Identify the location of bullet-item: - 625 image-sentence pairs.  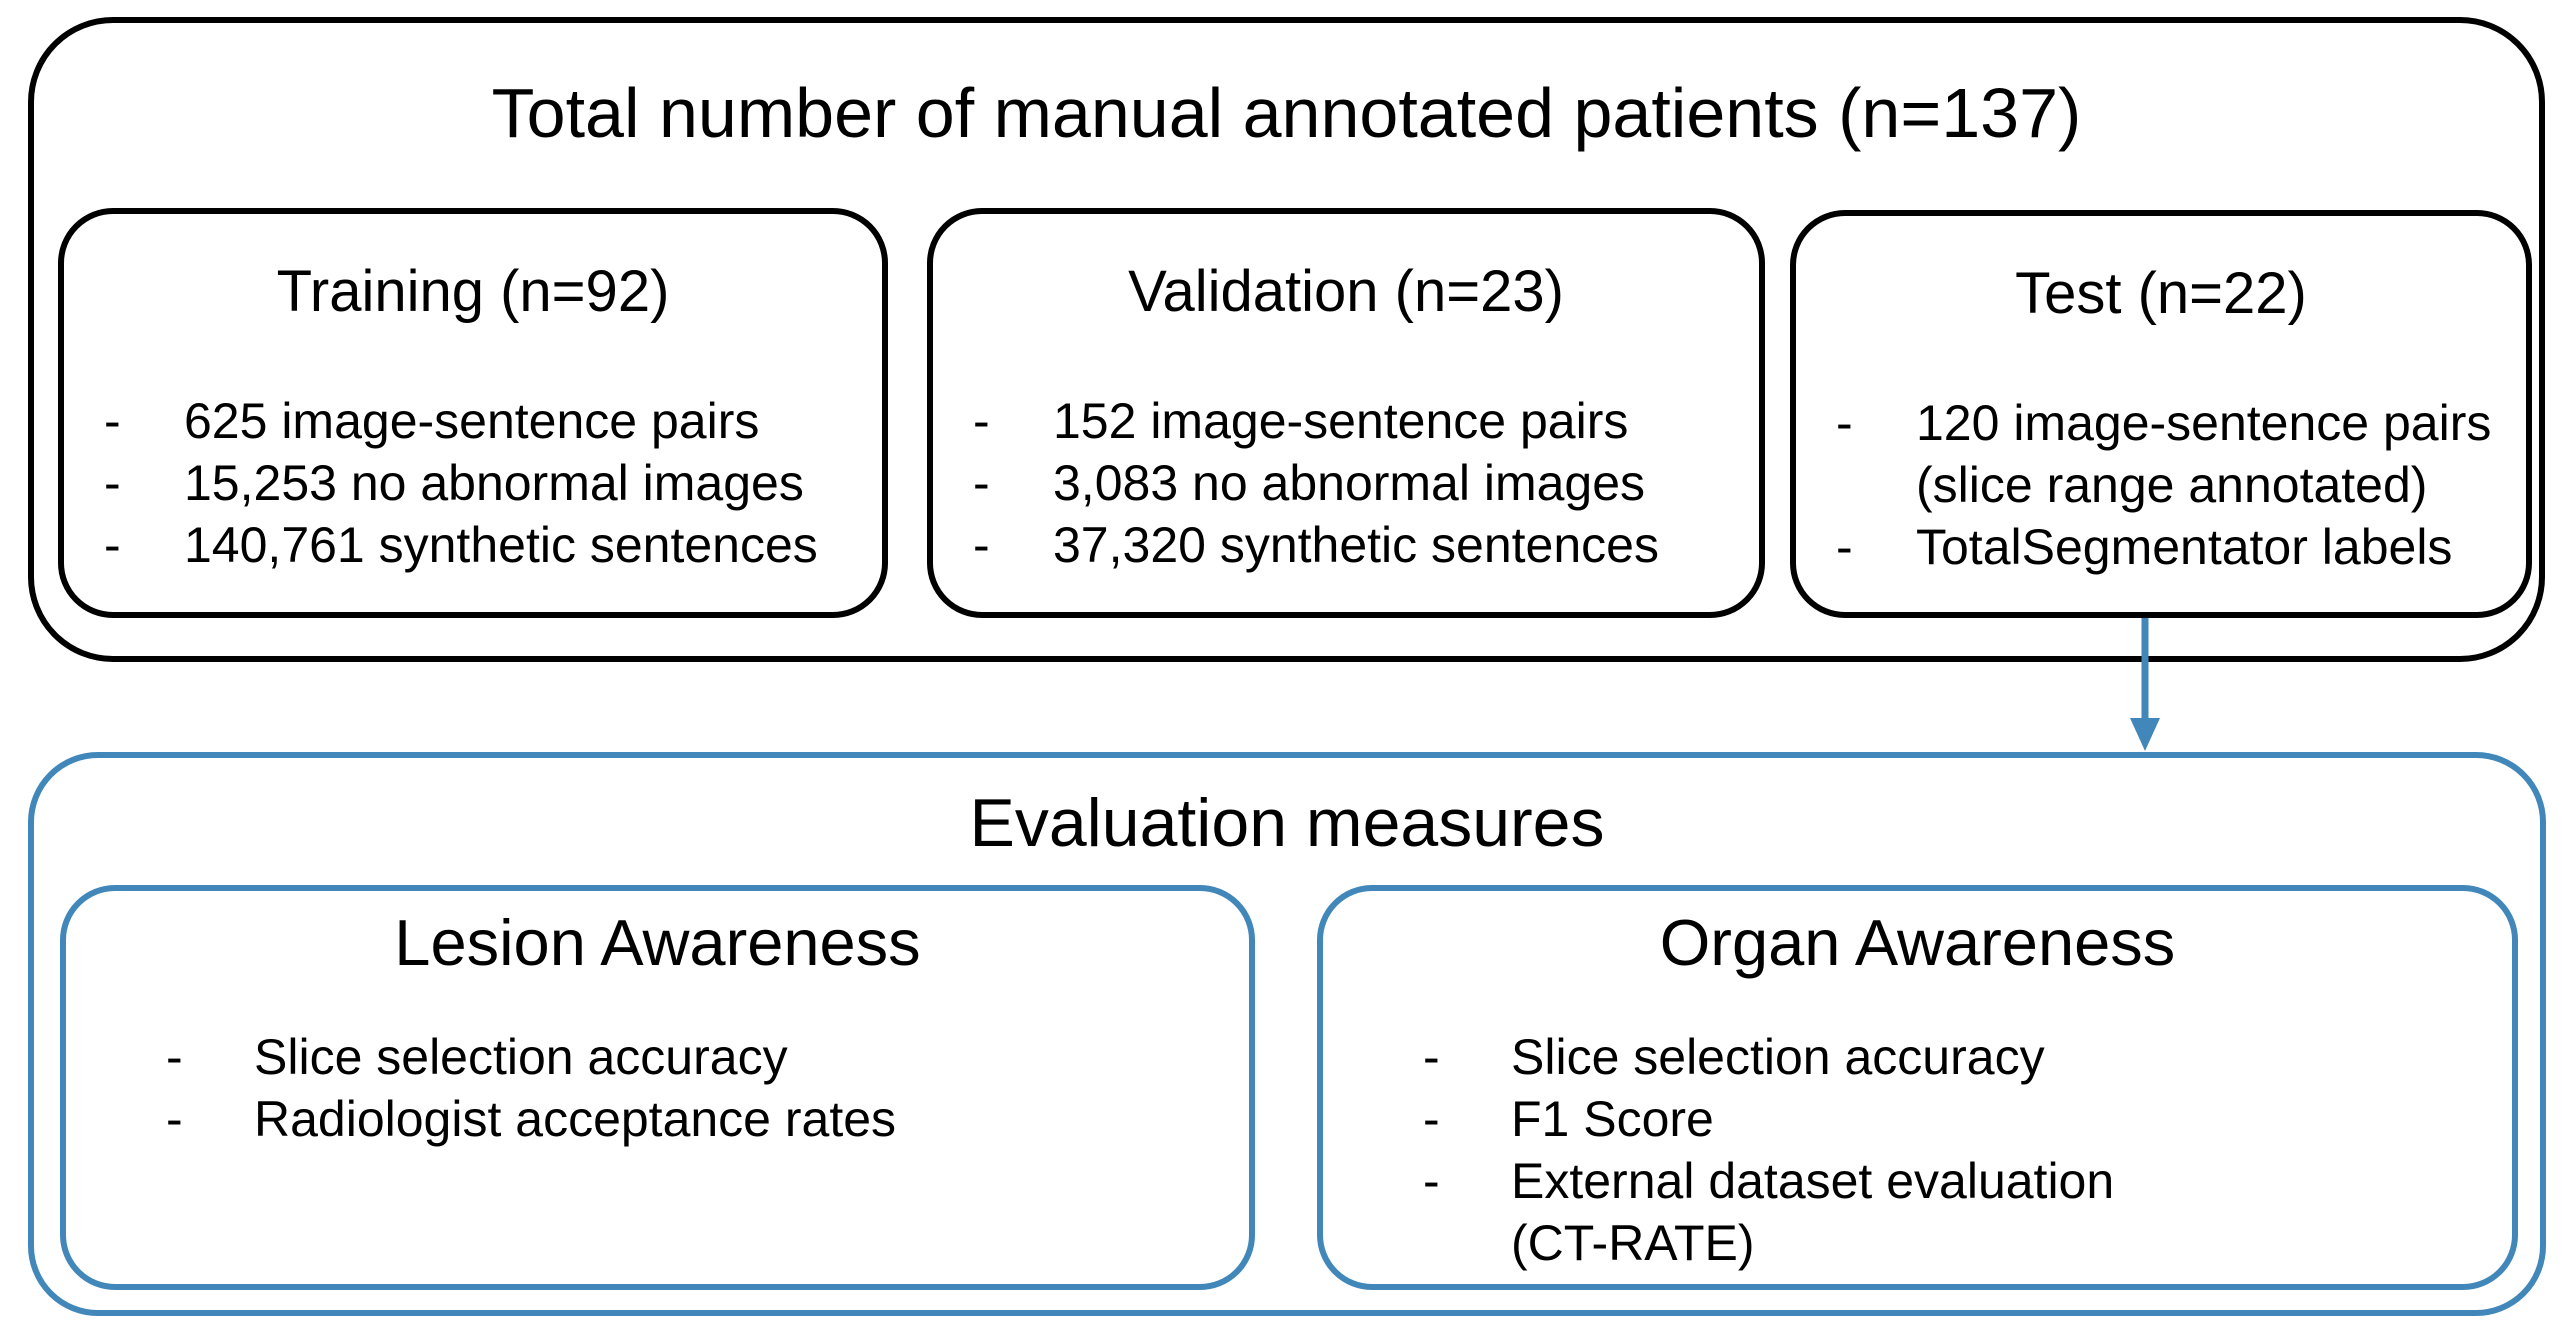
(487, 421).